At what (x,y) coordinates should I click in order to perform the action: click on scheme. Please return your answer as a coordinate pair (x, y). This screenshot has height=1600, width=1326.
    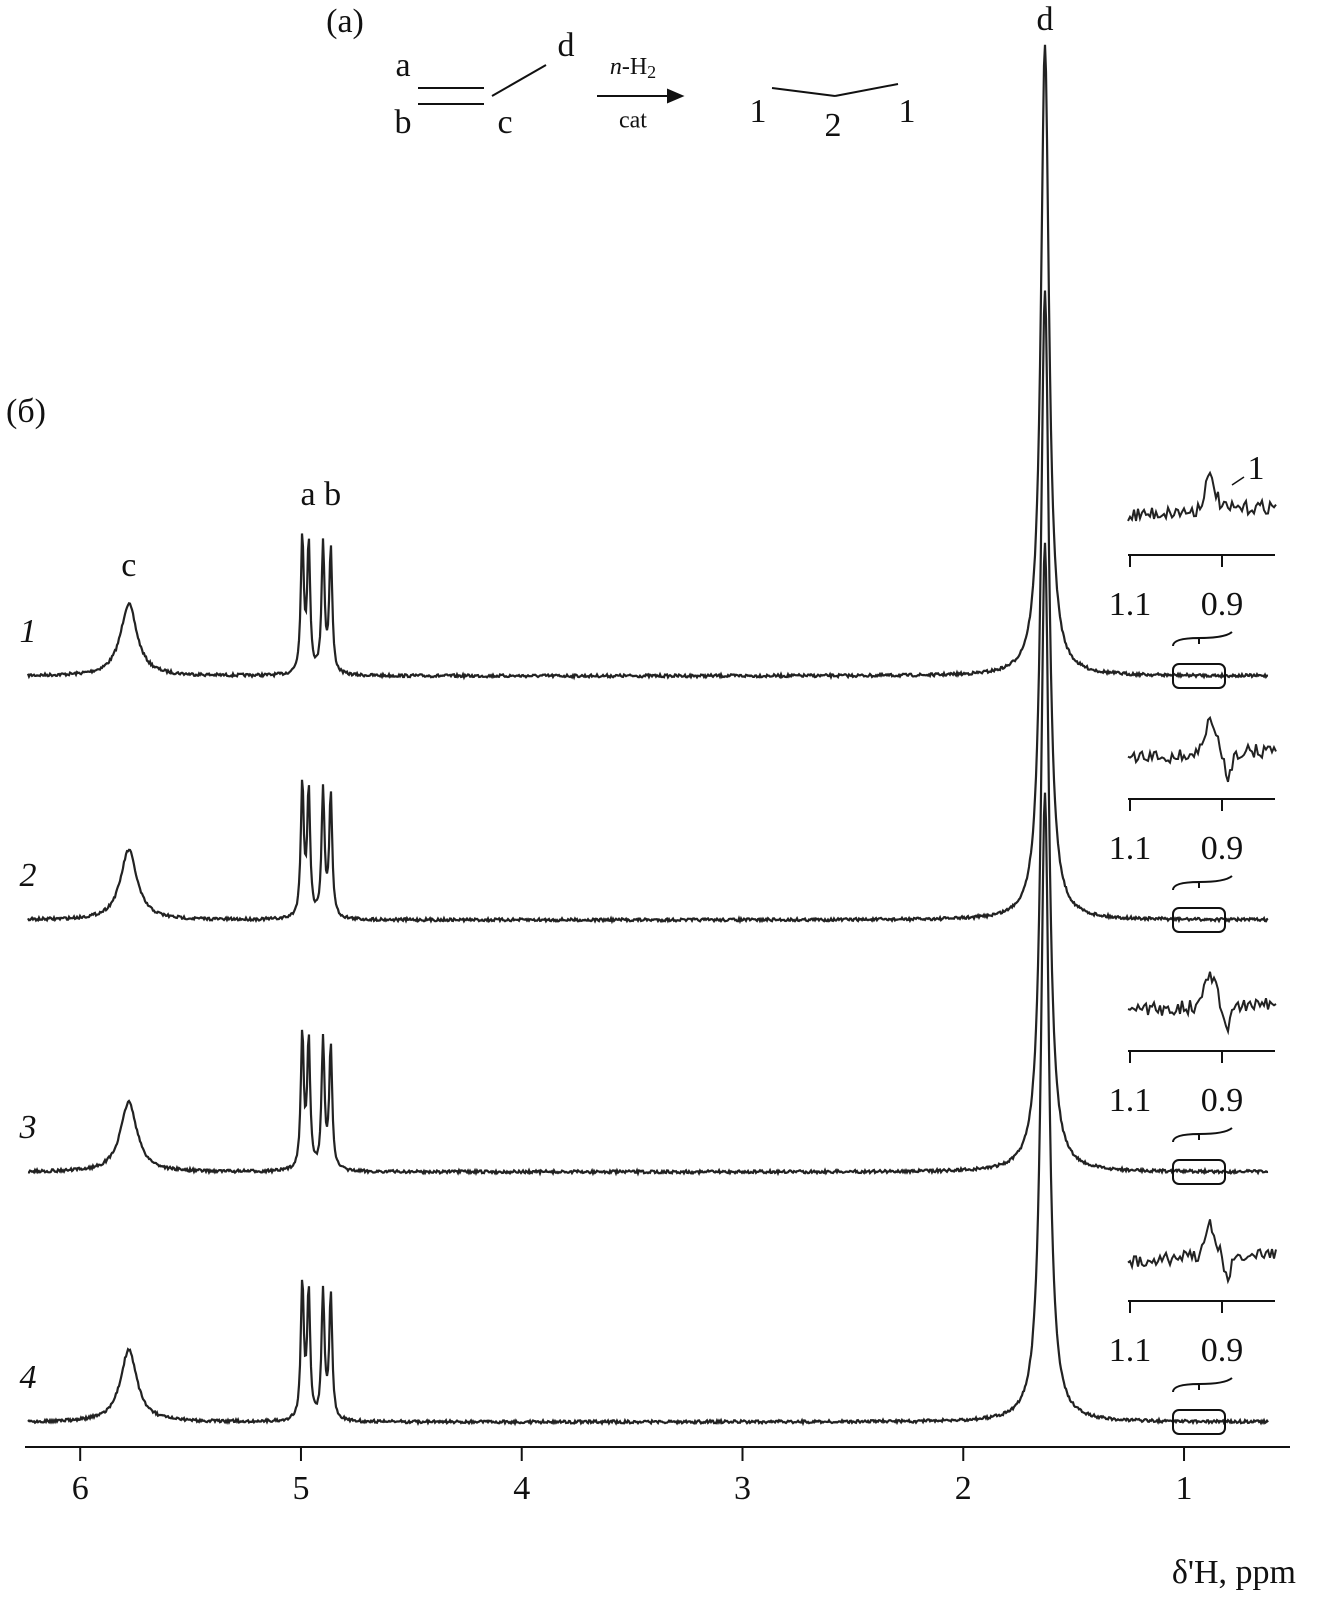
    Looking at the image, I should click on (658, 84).